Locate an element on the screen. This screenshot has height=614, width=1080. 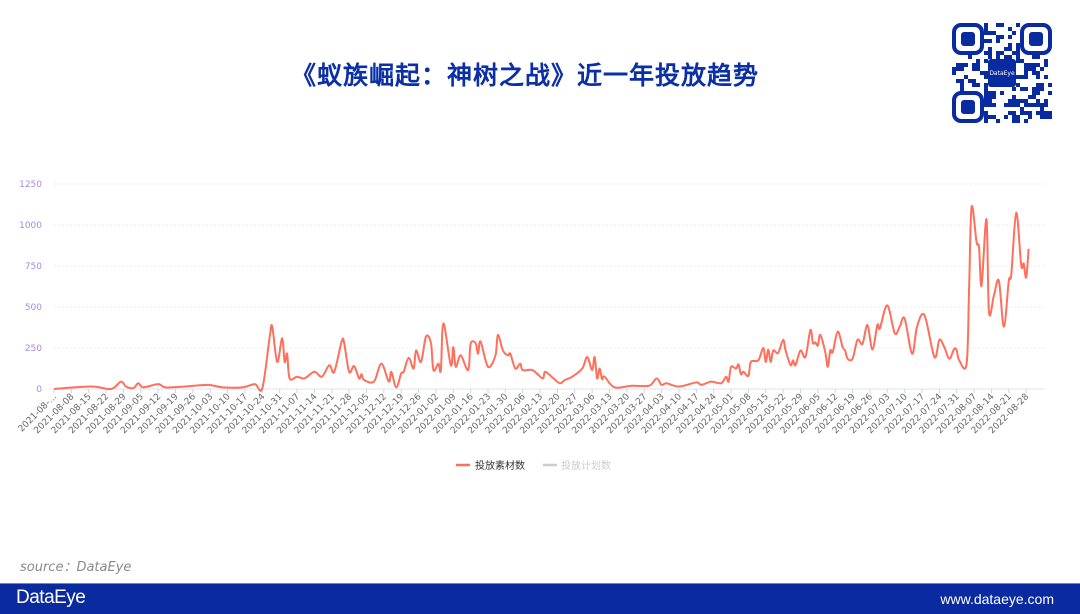
qr-code: DataEye is located at coordinates (1002, 73).